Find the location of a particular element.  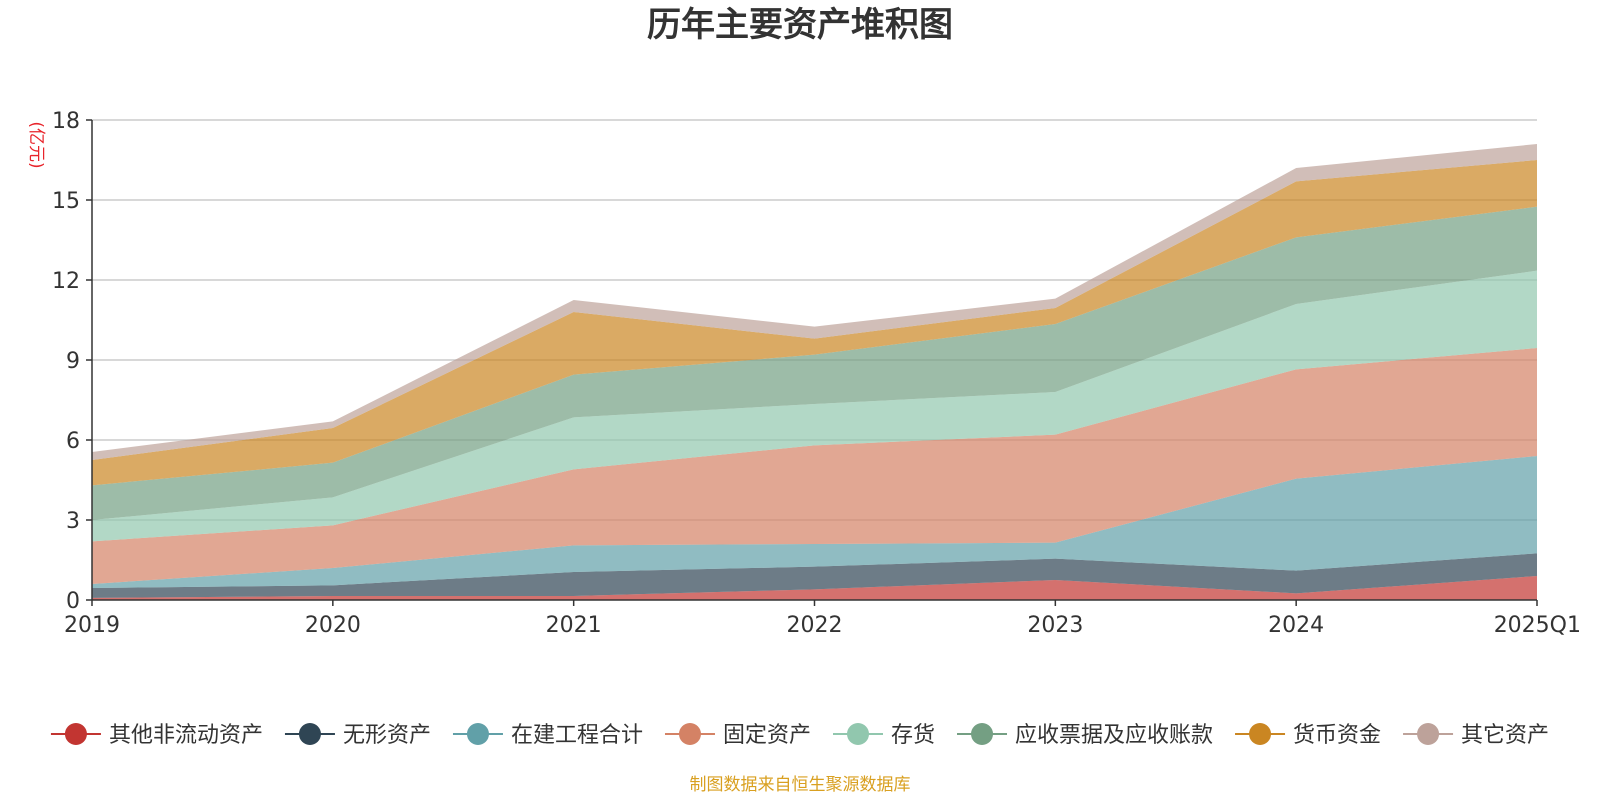

x-tick-label: 2019 is located at coordinates (92, 625).